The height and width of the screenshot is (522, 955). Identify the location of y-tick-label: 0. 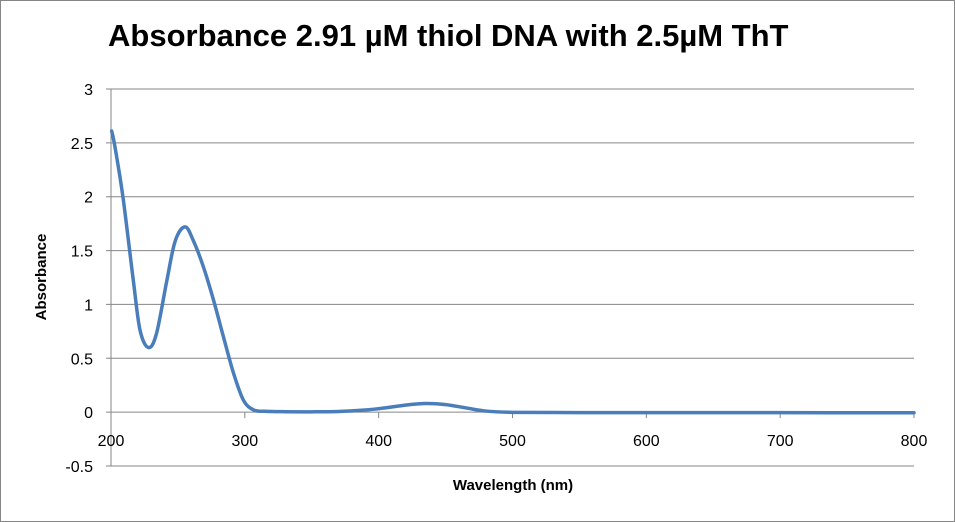
(88, 413).